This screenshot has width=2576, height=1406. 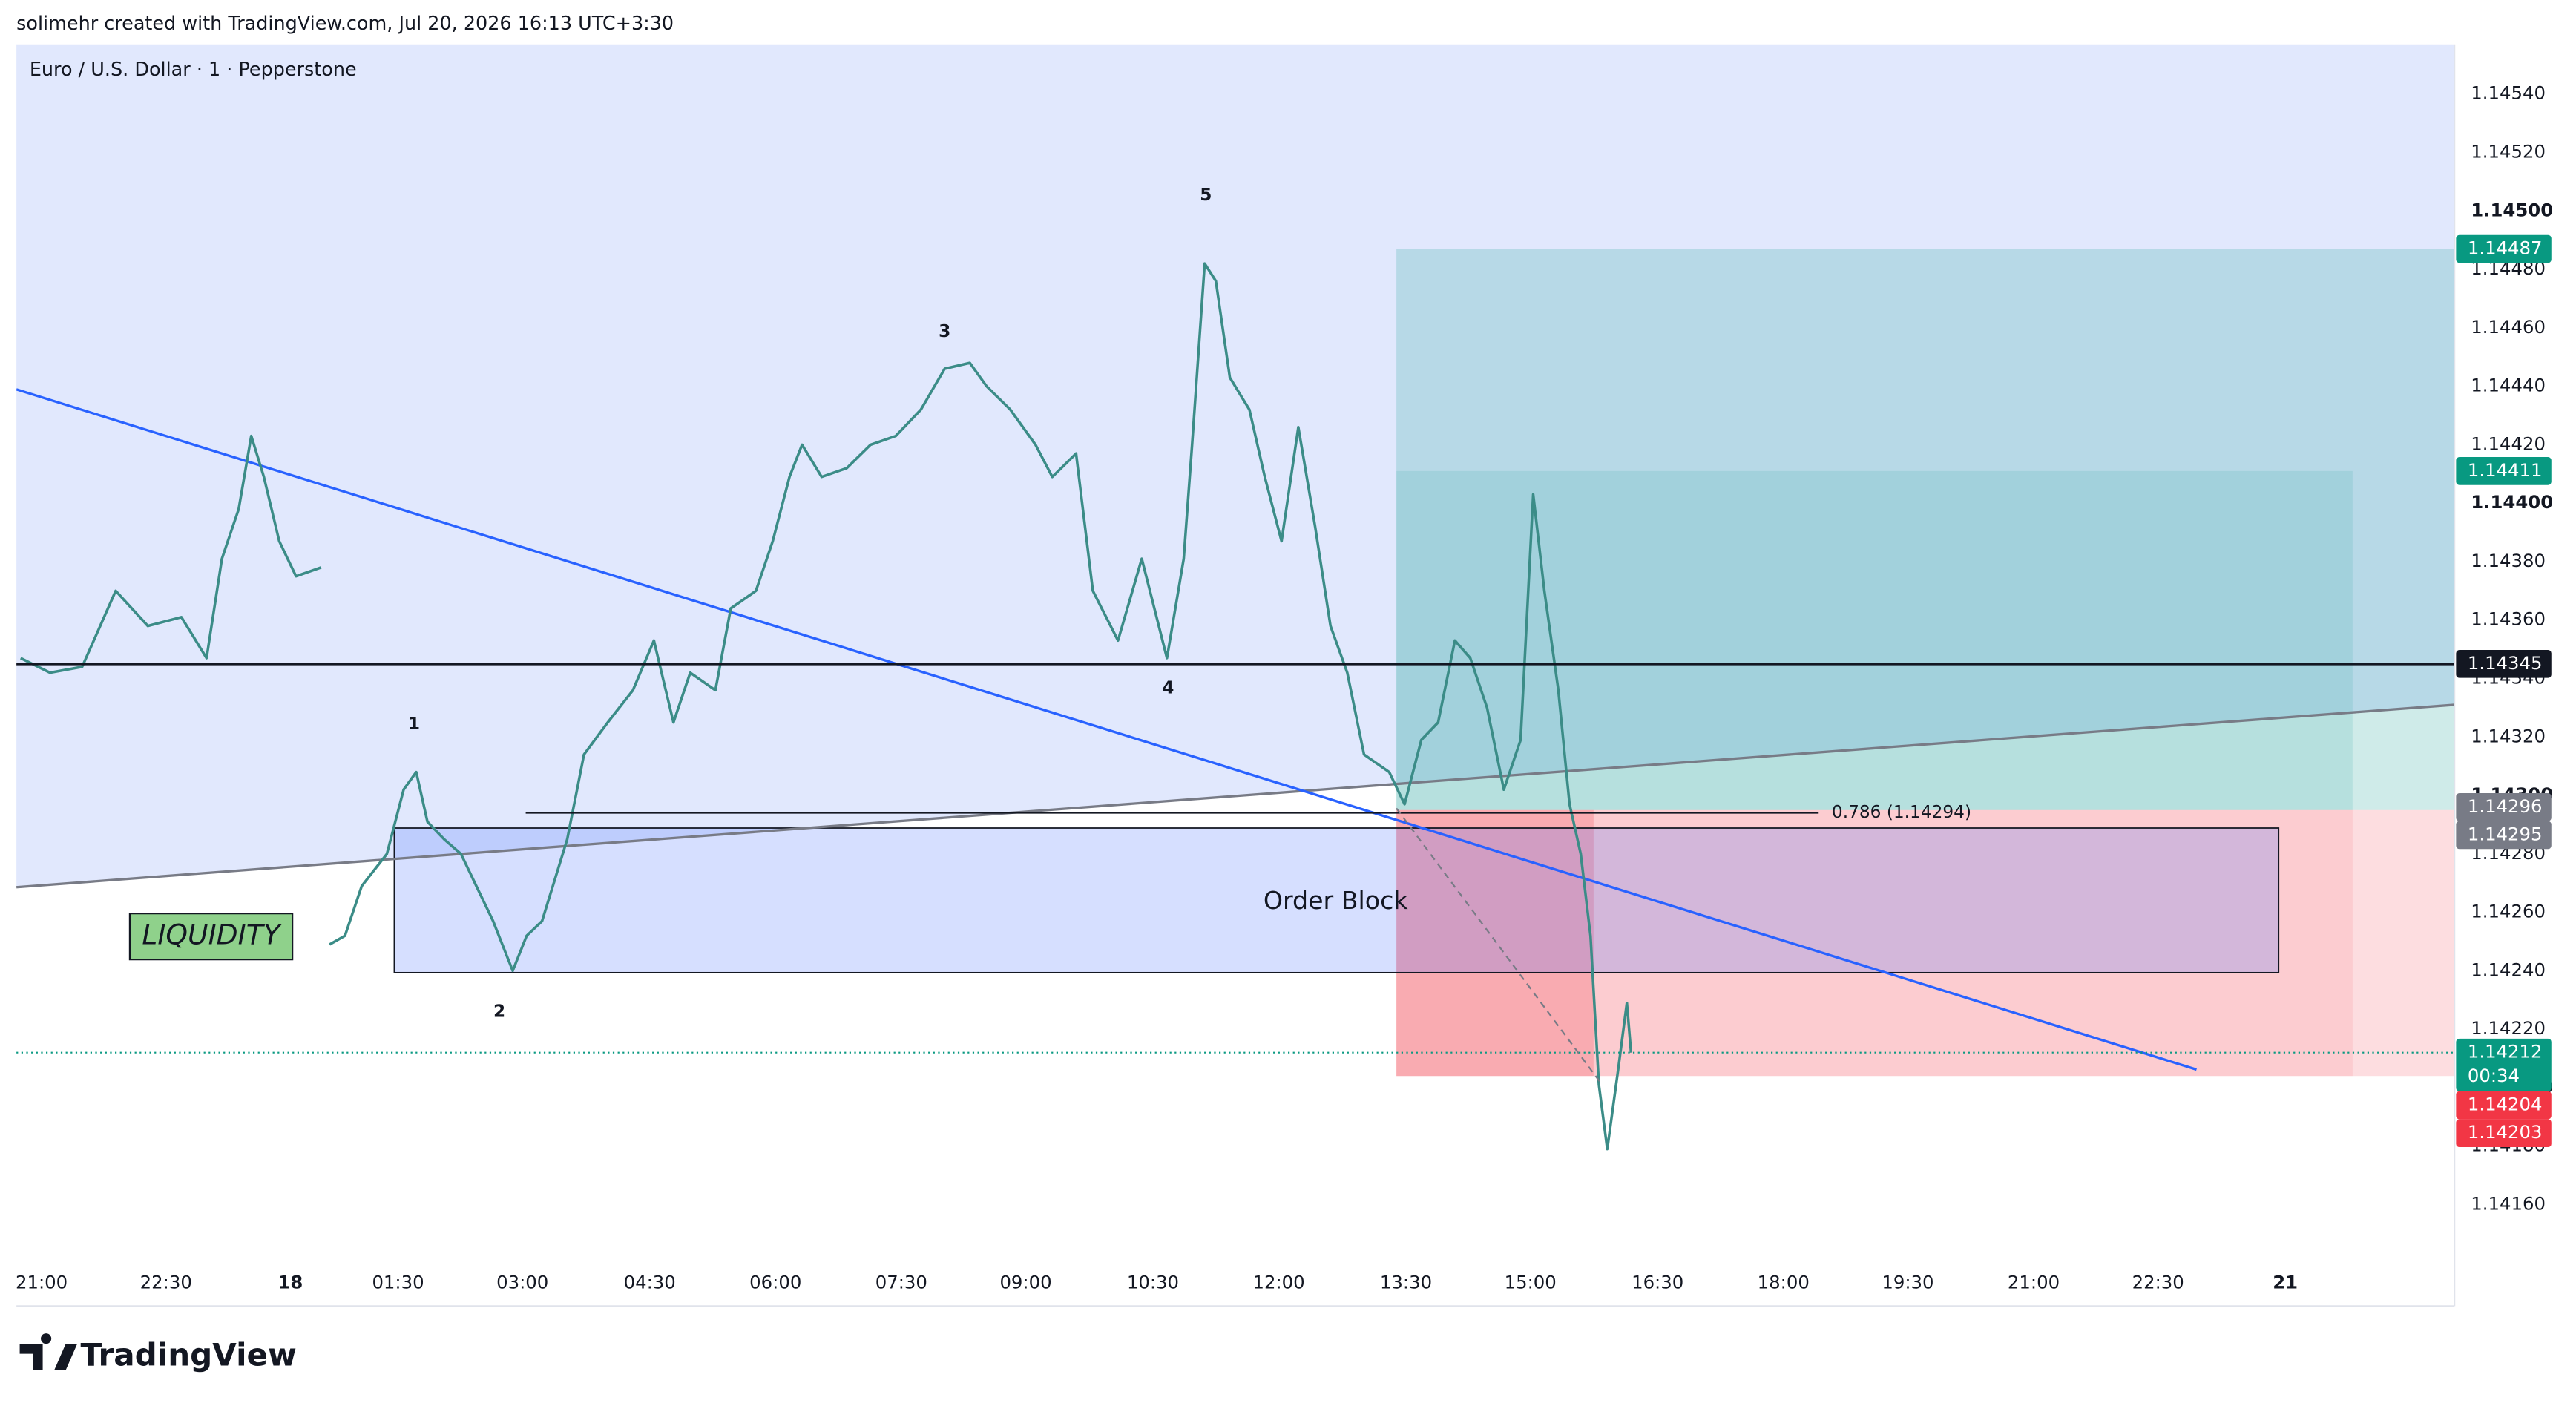 What do you see at coordinates (2508, 1204) in the screenshot?
I see `y-tick-label: 1.14160` at bounding box center [2508, 1204].